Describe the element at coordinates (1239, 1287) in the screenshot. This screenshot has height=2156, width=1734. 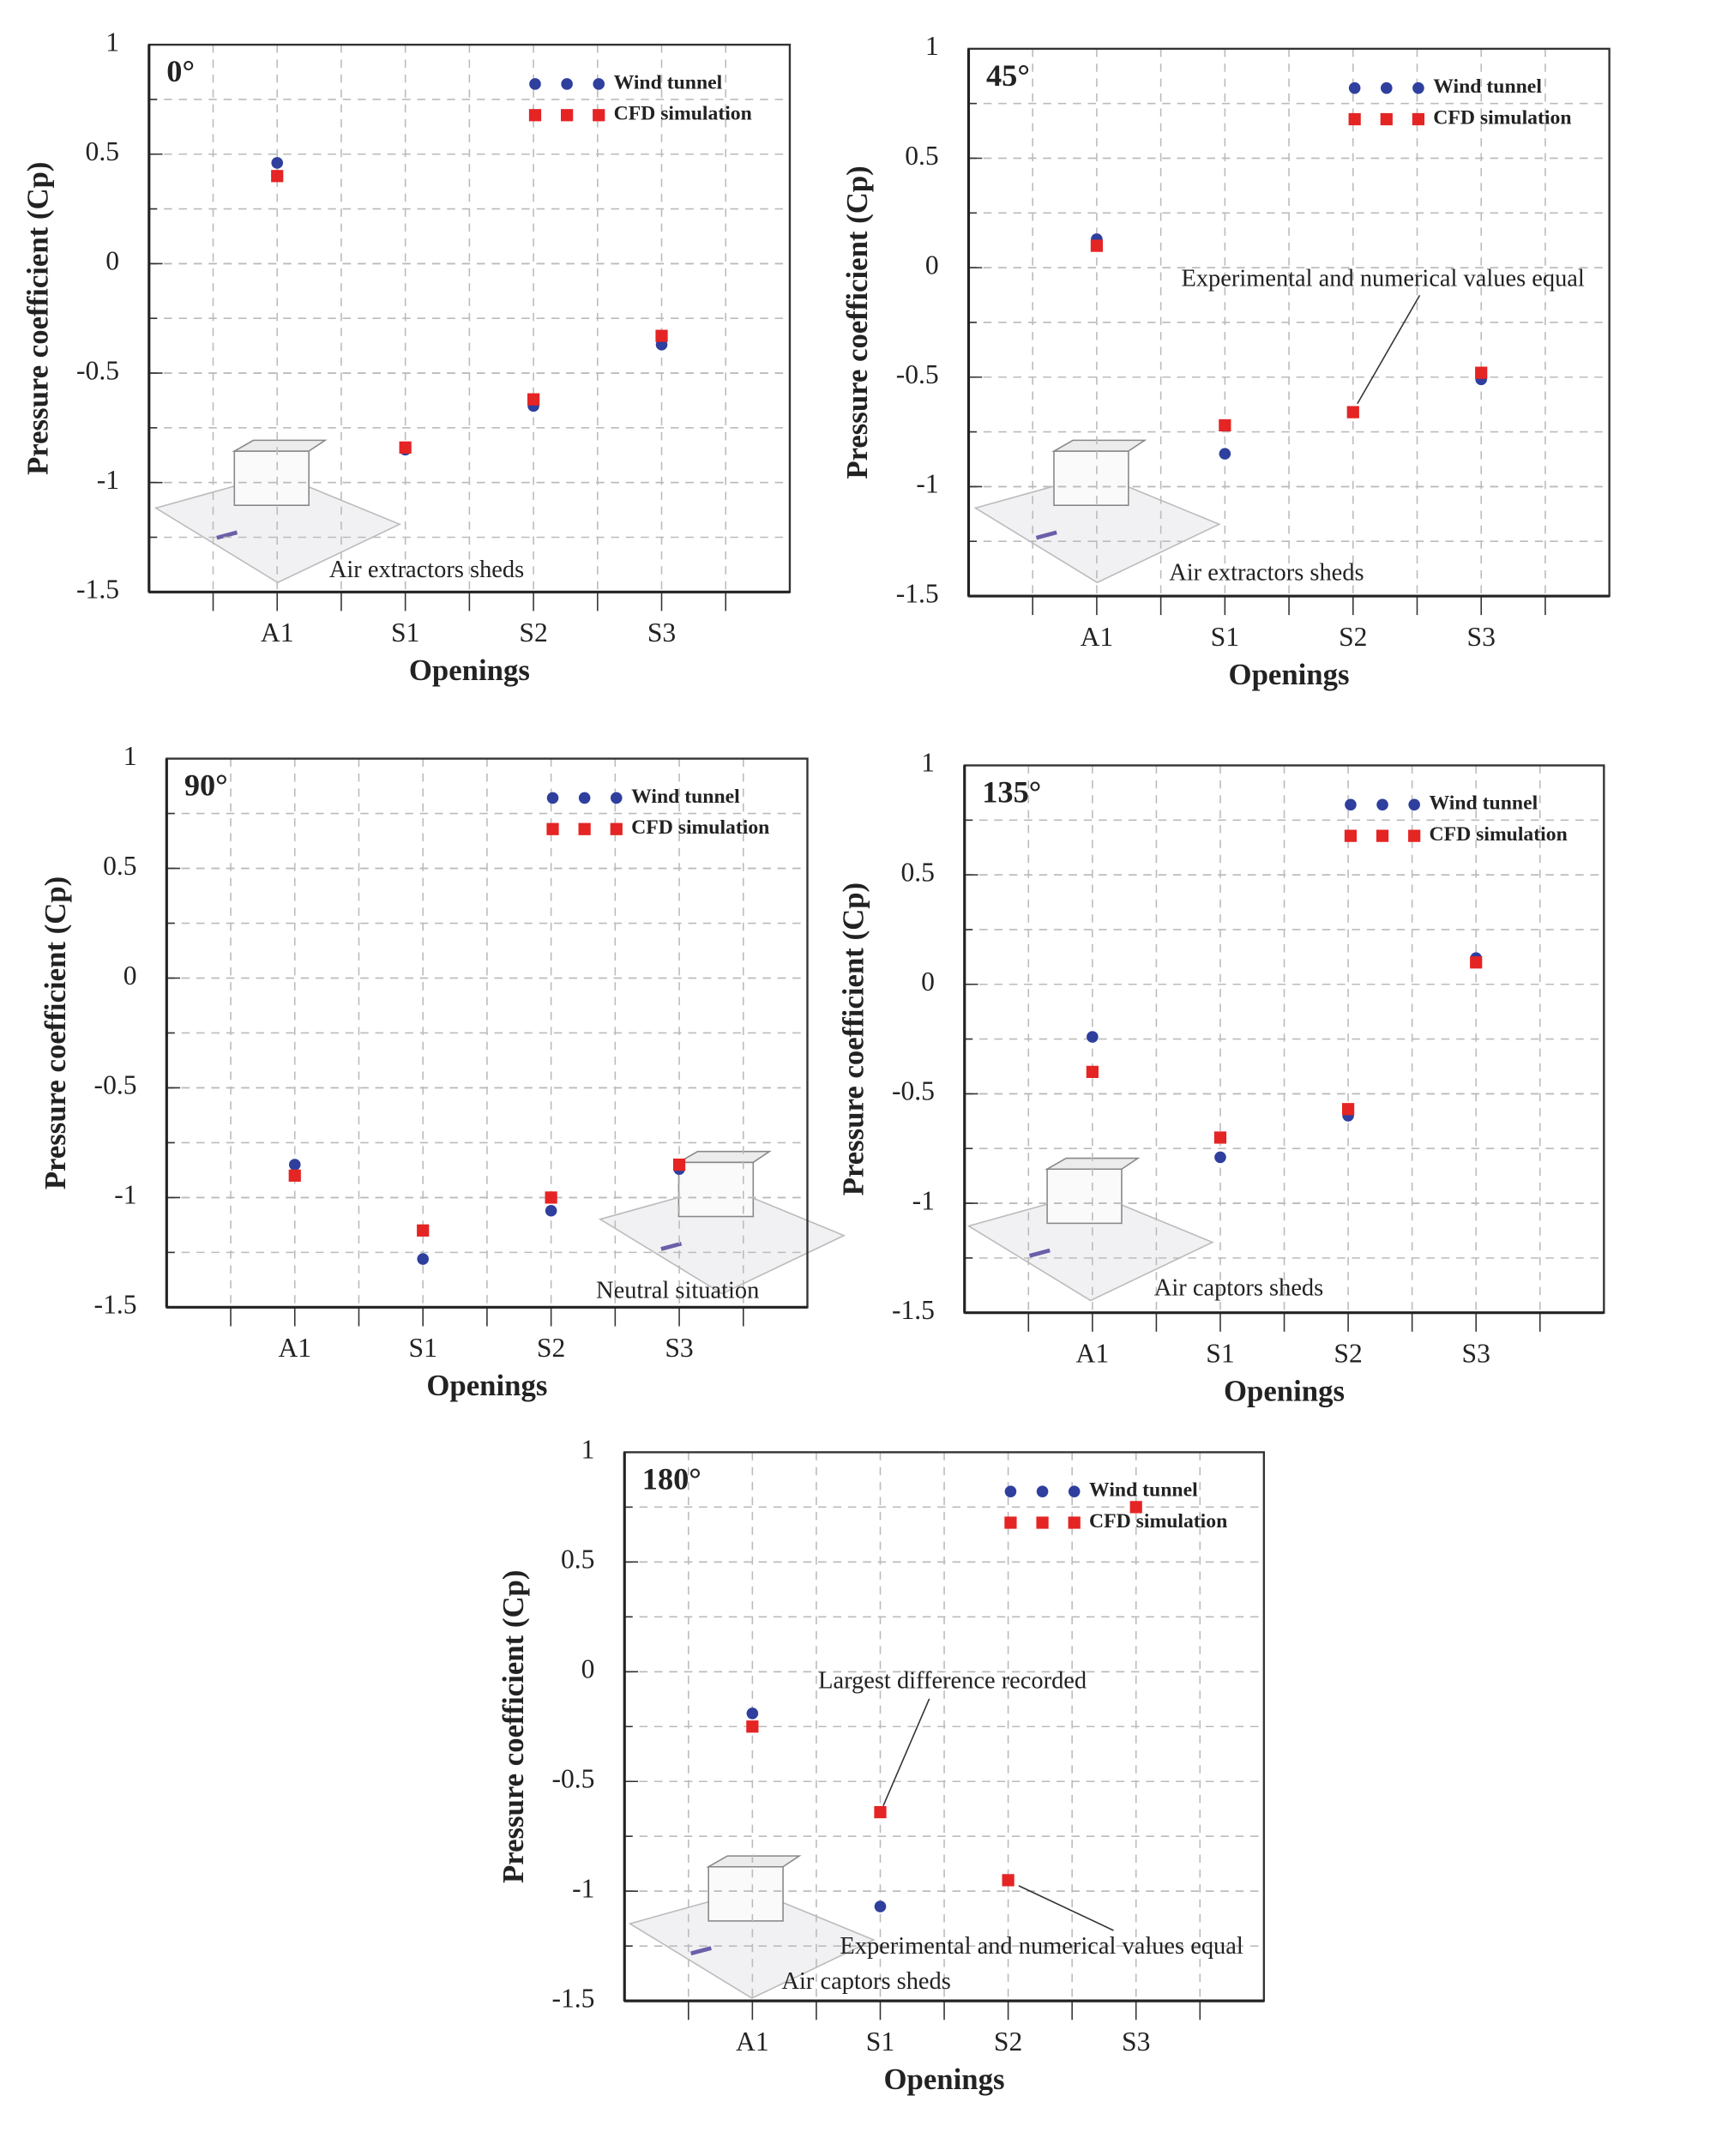
I see `annotation: Air captors sheds` at that location.